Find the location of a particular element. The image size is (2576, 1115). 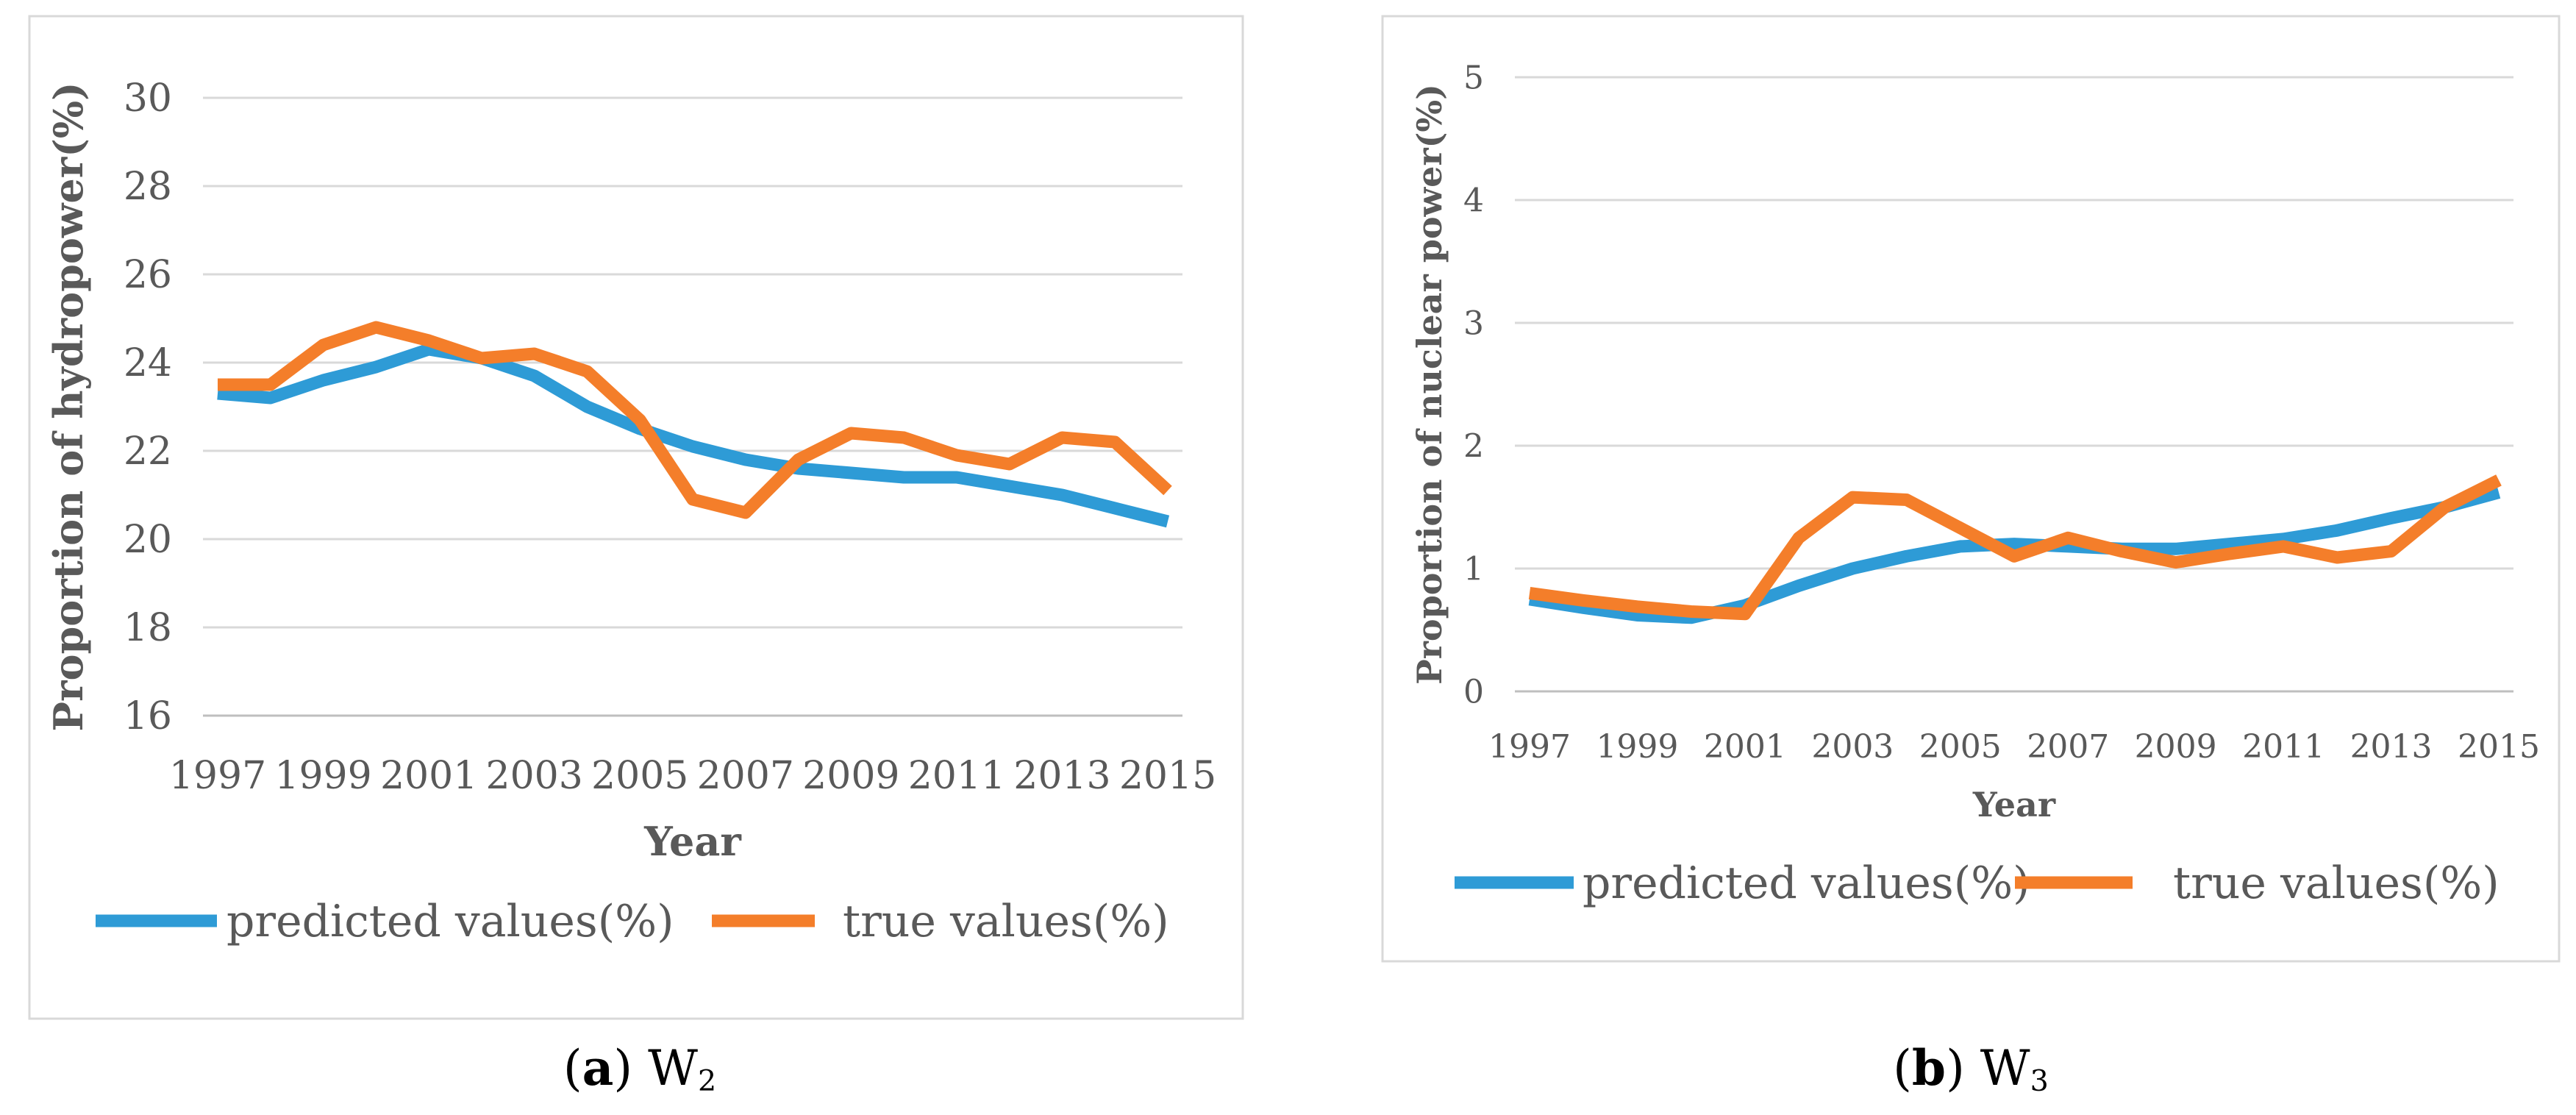

y-tick-label: 1 is located at coordinates (1473, 569).